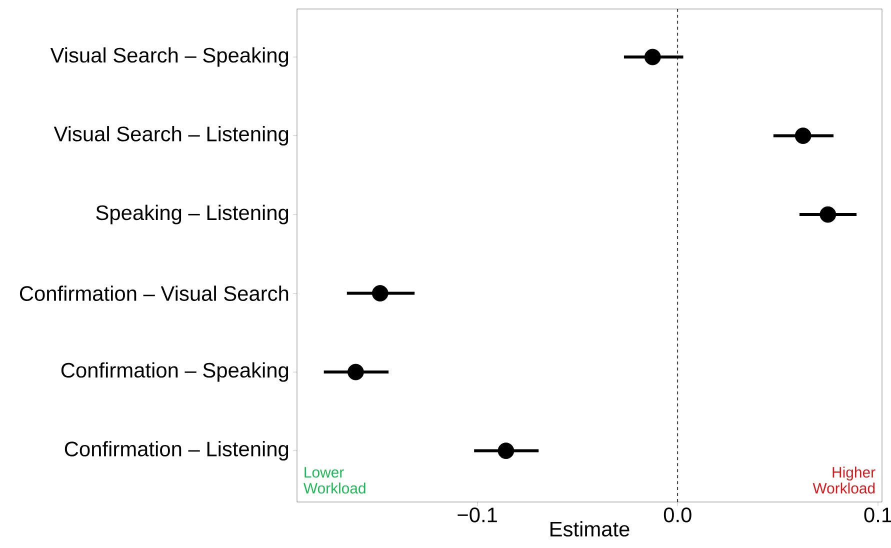  Describe the element at coordinates (169, 57) in the screenshot. I see `y-tick-label: Visual Search – Speaking` at that location.